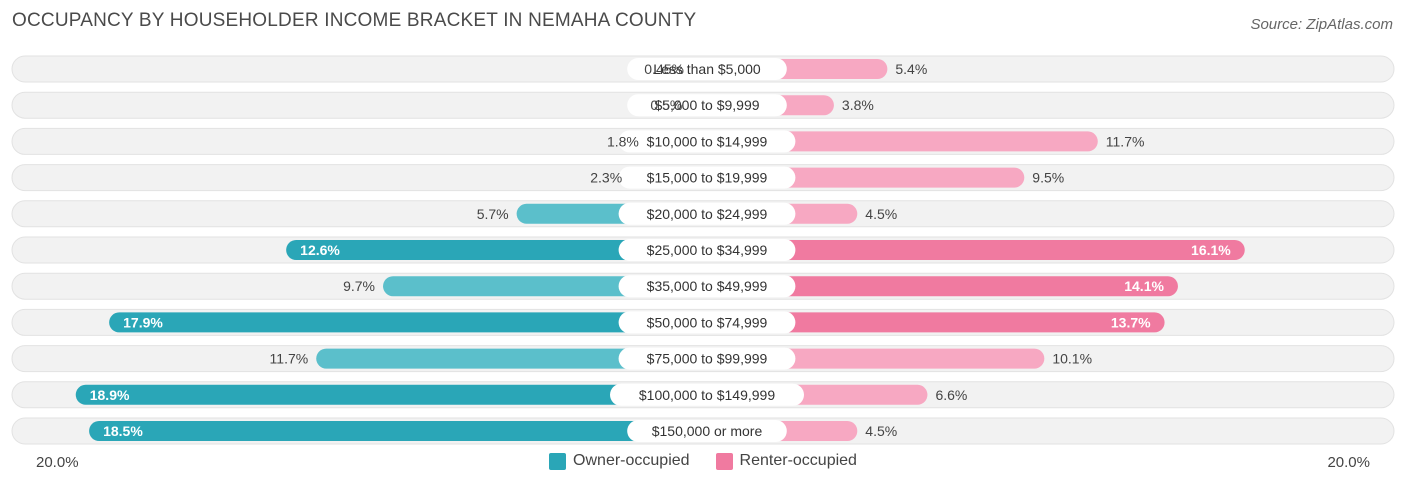  I want to click on renter-value-label: 3.8%, so click(858, 105).